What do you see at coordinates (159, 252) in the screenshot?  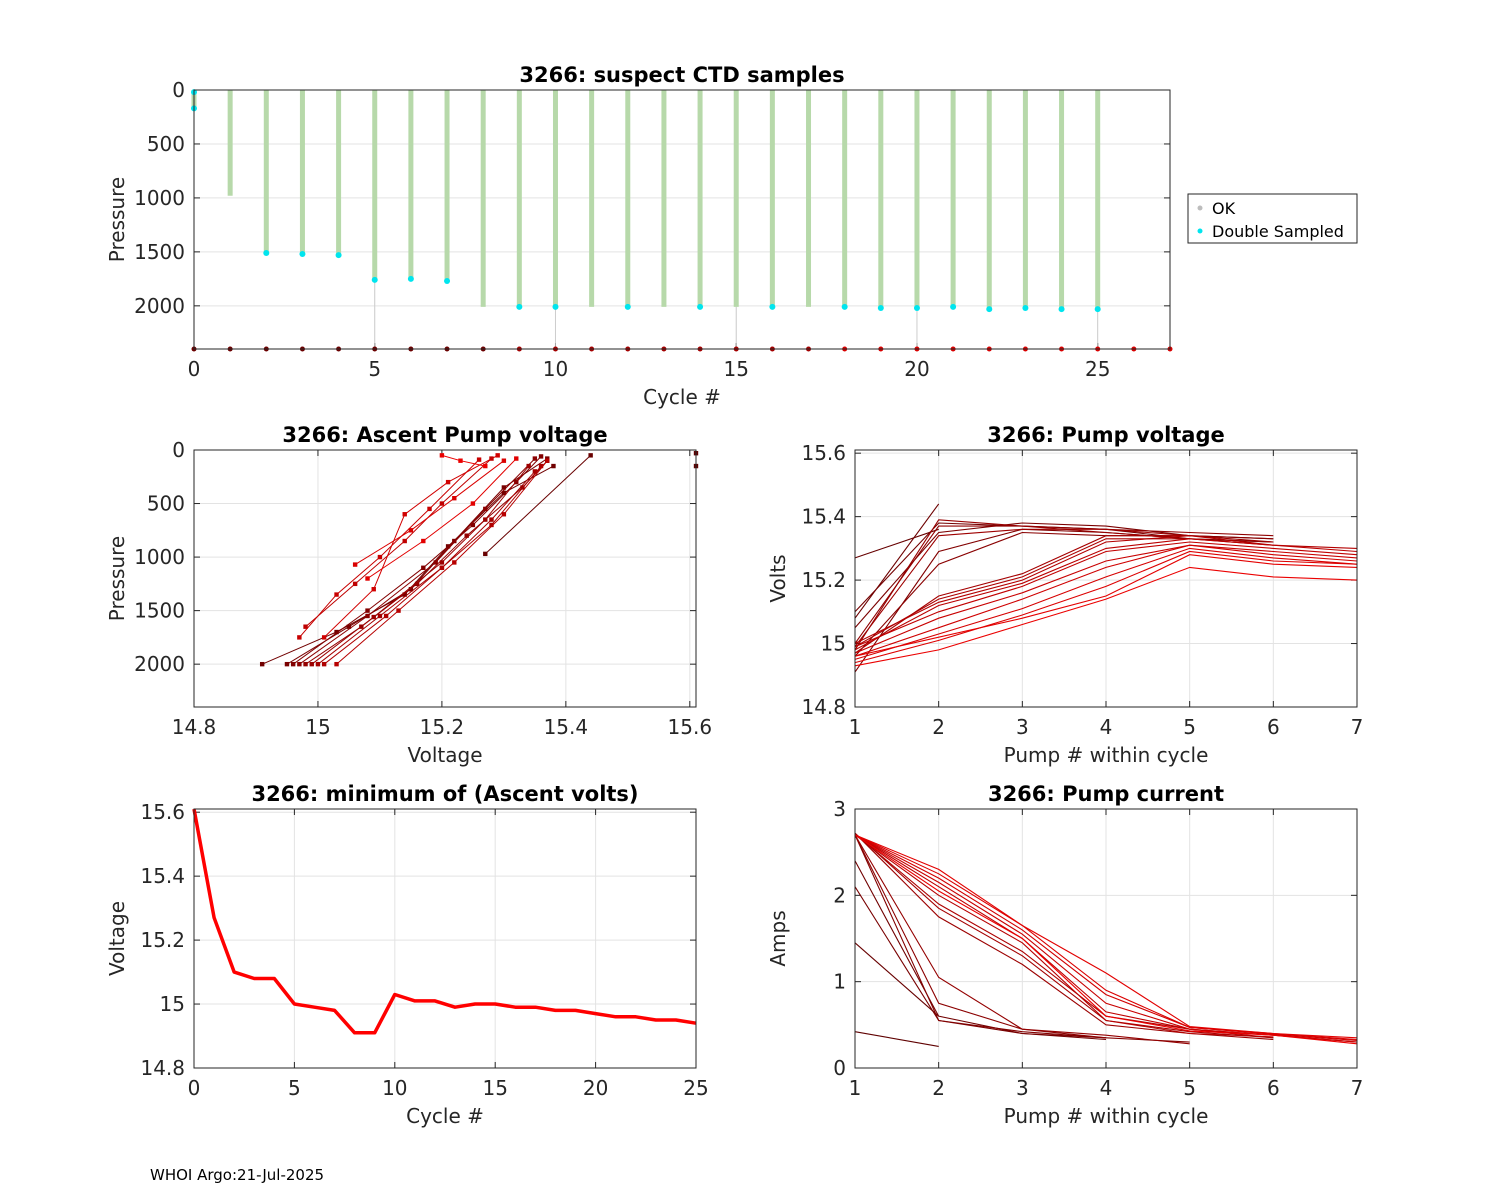 I see `y-tick-label: 1500` at bounding box center [159, 252].